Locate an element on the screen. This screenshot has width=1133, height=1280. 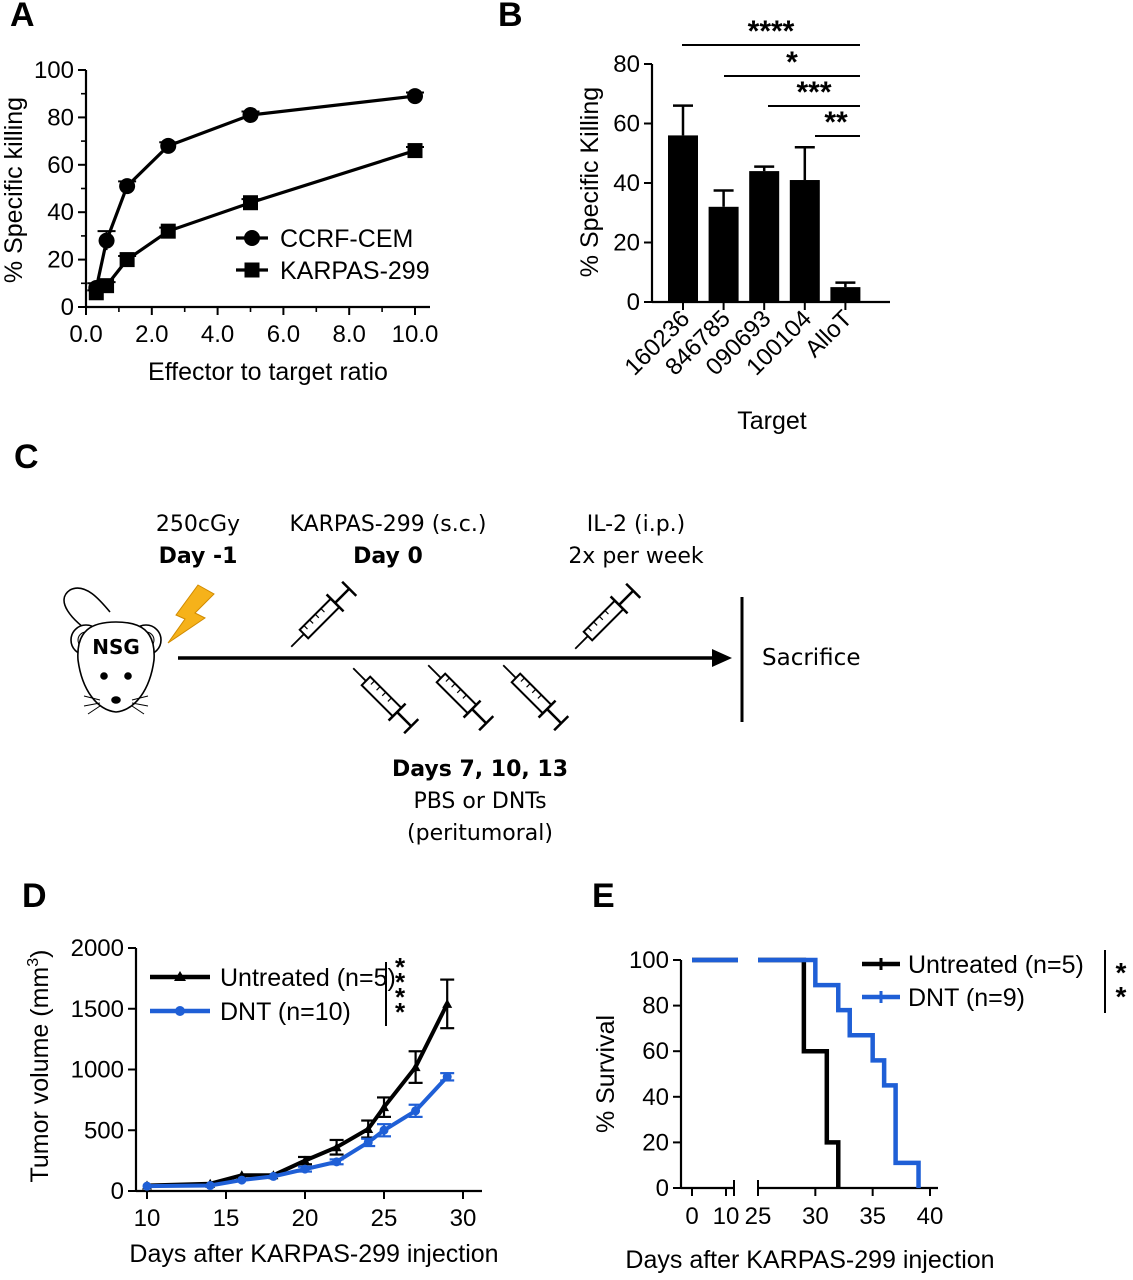
treatment-agent: PBS or DNTs is located at coordinates (479, 801).